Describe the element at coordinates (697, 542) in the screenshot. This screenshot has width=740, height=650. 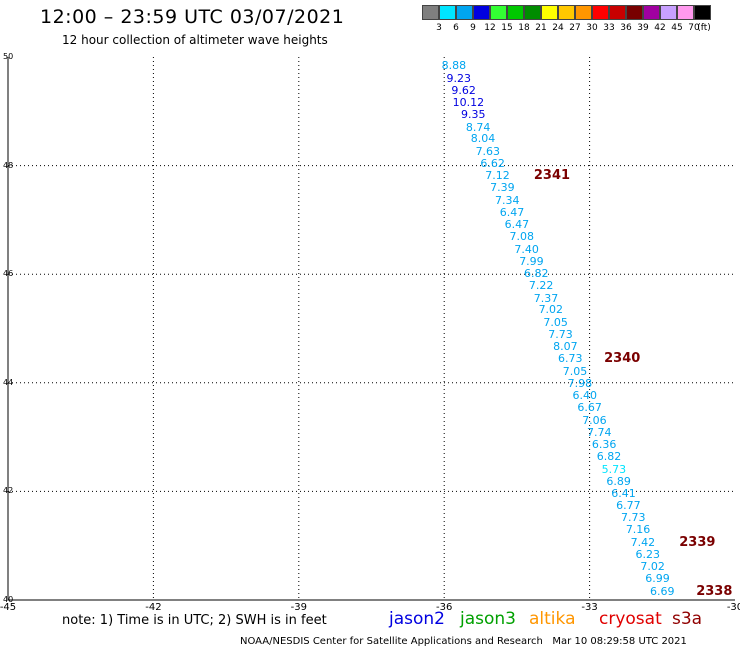
I see `pass-number-label: 2339` at that location.